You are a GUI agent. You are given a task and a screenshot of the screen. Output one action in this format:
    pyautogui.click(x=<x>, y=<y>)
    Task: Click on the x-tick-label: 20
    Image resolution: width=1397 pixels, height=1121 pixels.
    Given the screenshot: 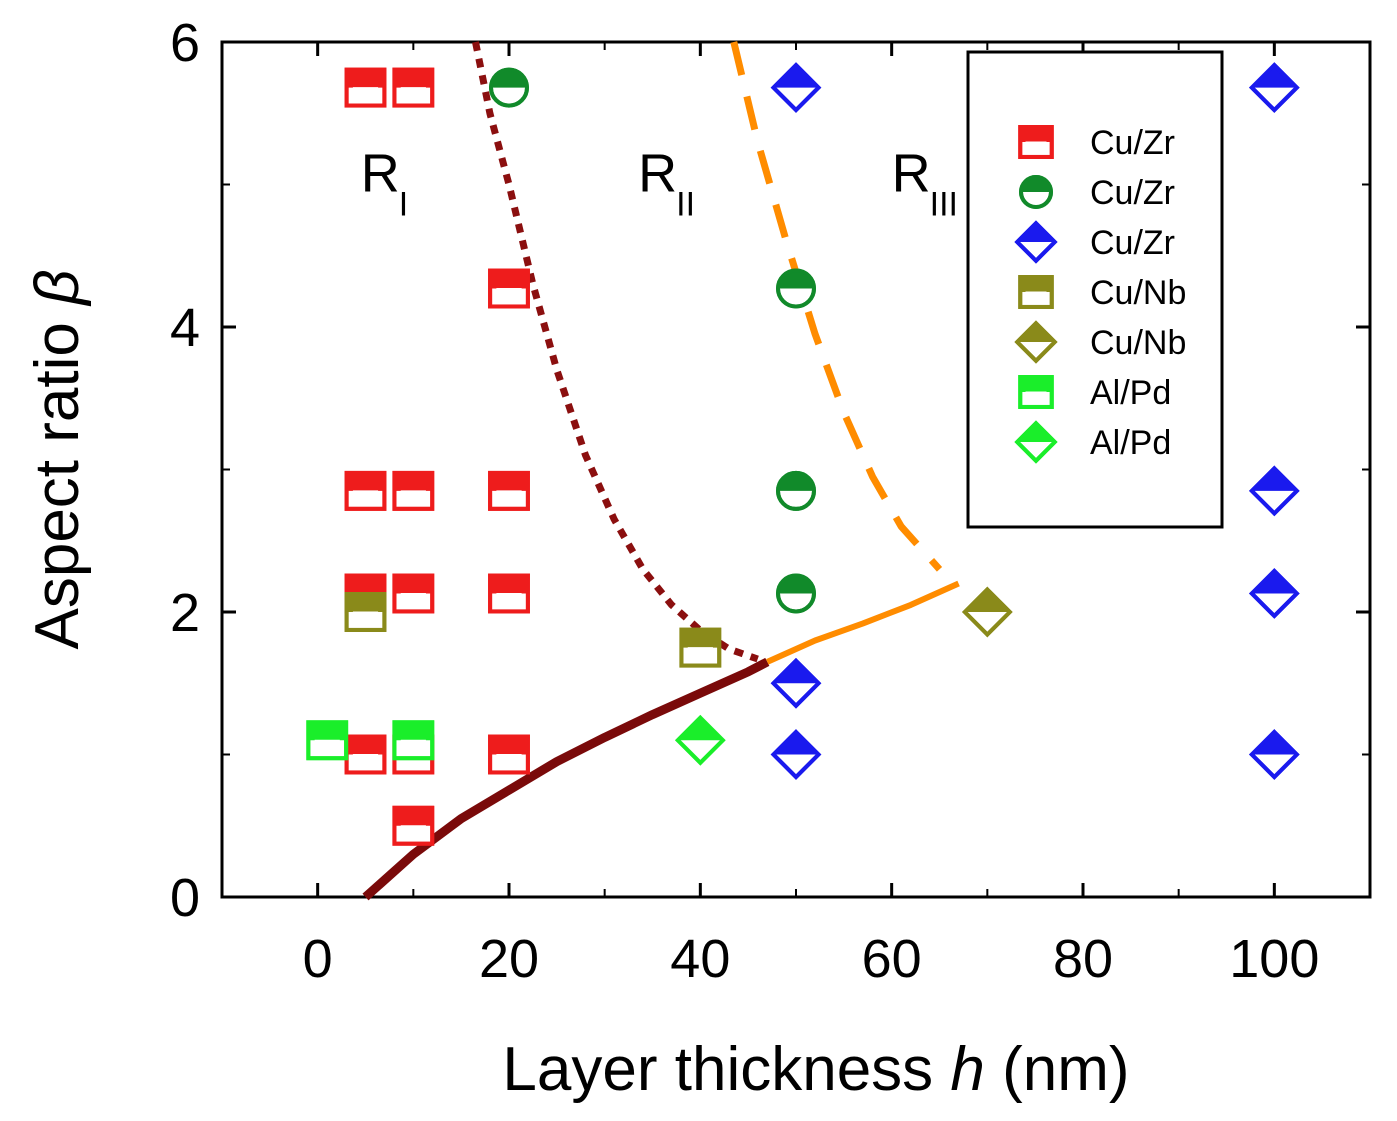 What is the action you would take?
    pyautogui.click(x=509, y=959)
    